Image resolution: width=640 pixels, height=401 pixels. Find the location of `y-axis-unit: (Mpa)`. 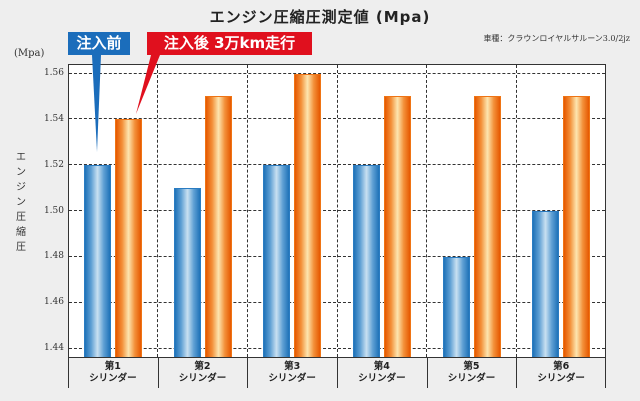

y-axis-unit: (Mpa) is located at coordinates (29, 53).